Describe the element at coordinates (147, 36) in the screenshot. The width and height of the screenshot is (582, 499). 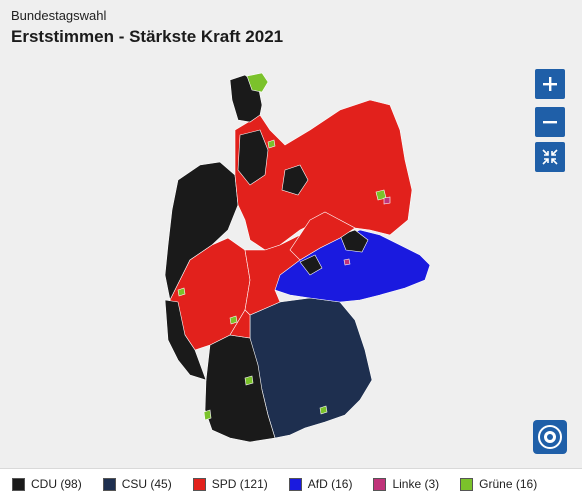
I see `map-title: Erststimmen - Stärkste Kraft 2021` at that location.